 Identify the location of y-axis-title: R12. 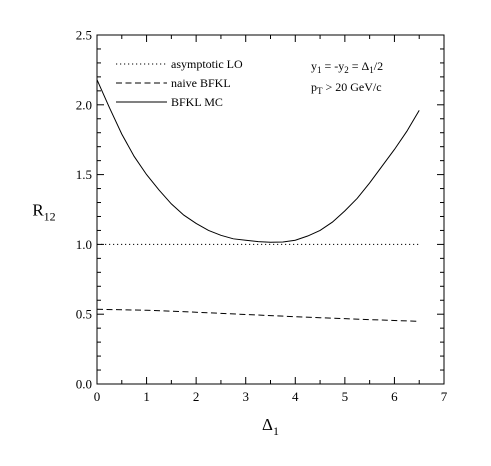
(43, 212).